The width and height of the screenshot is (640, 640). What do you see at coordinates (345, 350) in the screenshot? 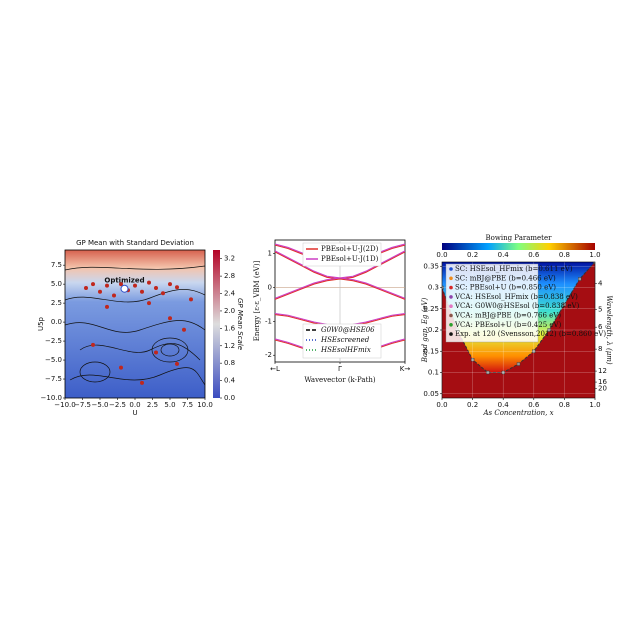
I see `legend-label: HSEsolHFmix` at bounding box center [345, 350].